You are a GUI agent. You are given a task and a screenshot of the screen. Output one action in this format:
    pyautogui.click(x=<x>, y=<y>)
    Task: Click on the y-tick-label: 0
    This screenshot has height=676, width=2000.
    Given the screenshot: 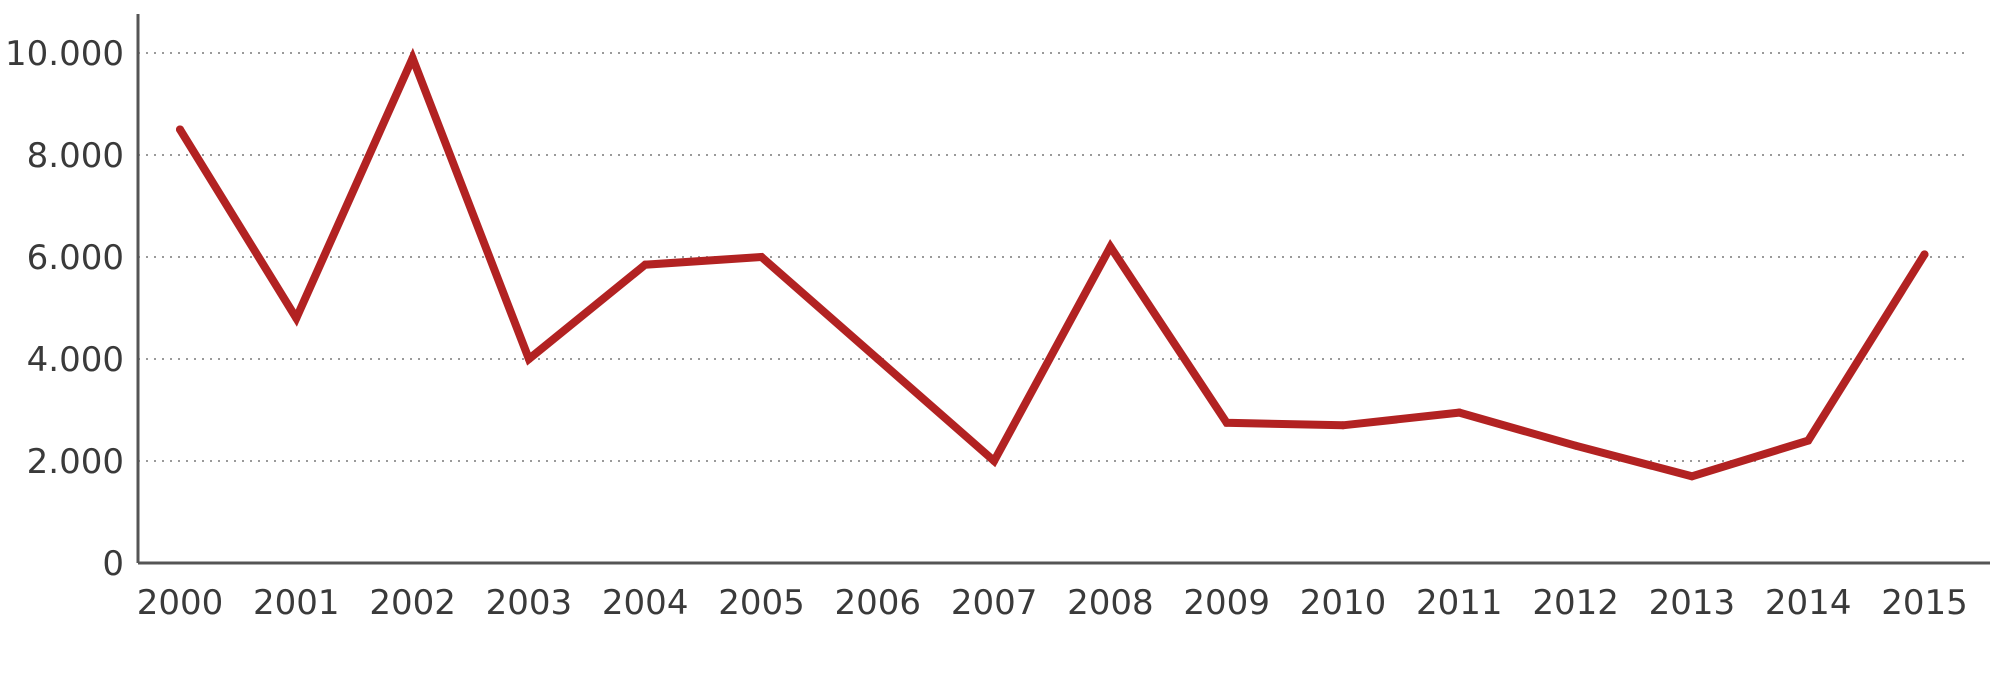 What is the action you would take?
    pyautogui.click(x=113, y=564)
    